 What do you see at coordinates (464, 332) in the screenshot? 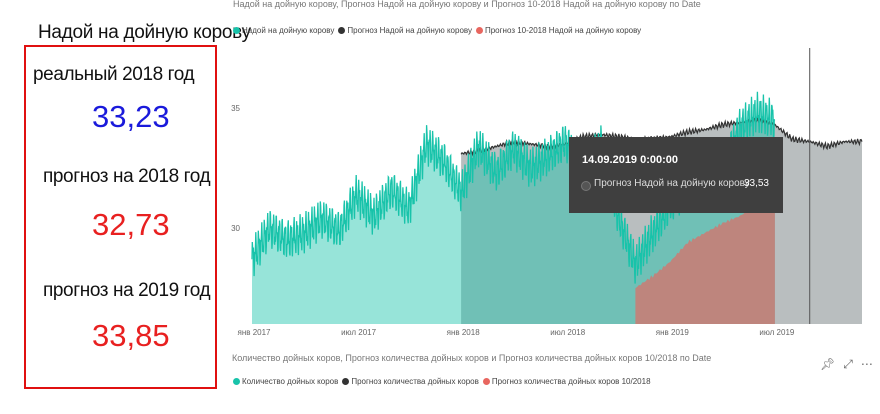
I see `x-tick-label: янв 2018` at bounding box center [464, 332].